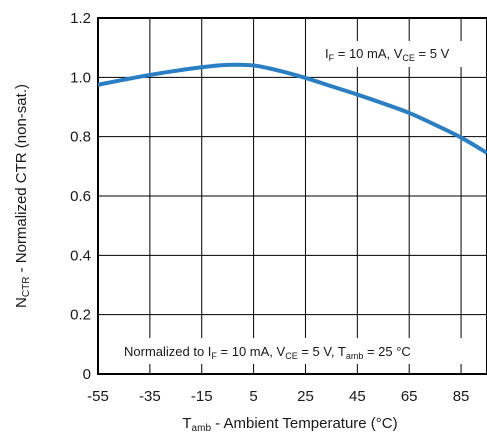 The height and width of the screenshot is (435, 487). Describe the element at coordinates (357, 396) in the screenshot. I see `x-tick-label: 45` at that location.